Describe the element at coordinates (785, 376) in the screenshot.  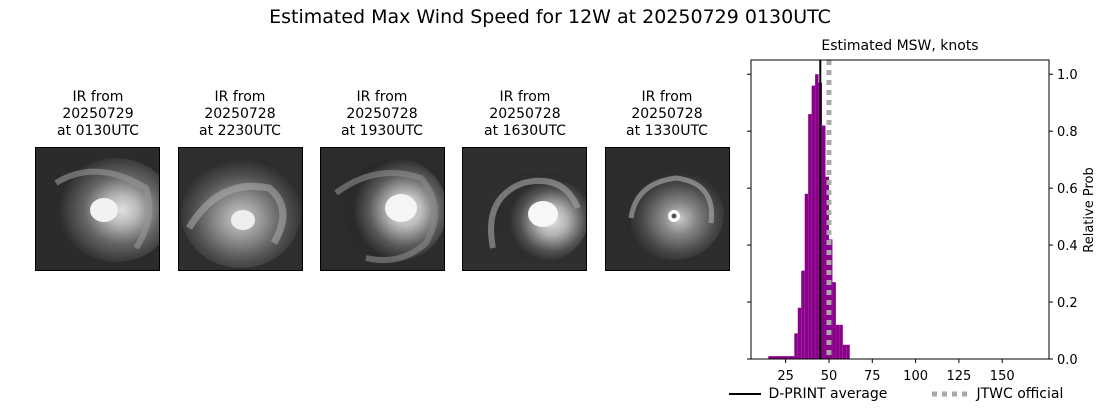
I see `x-tick-label: 25` at that location.